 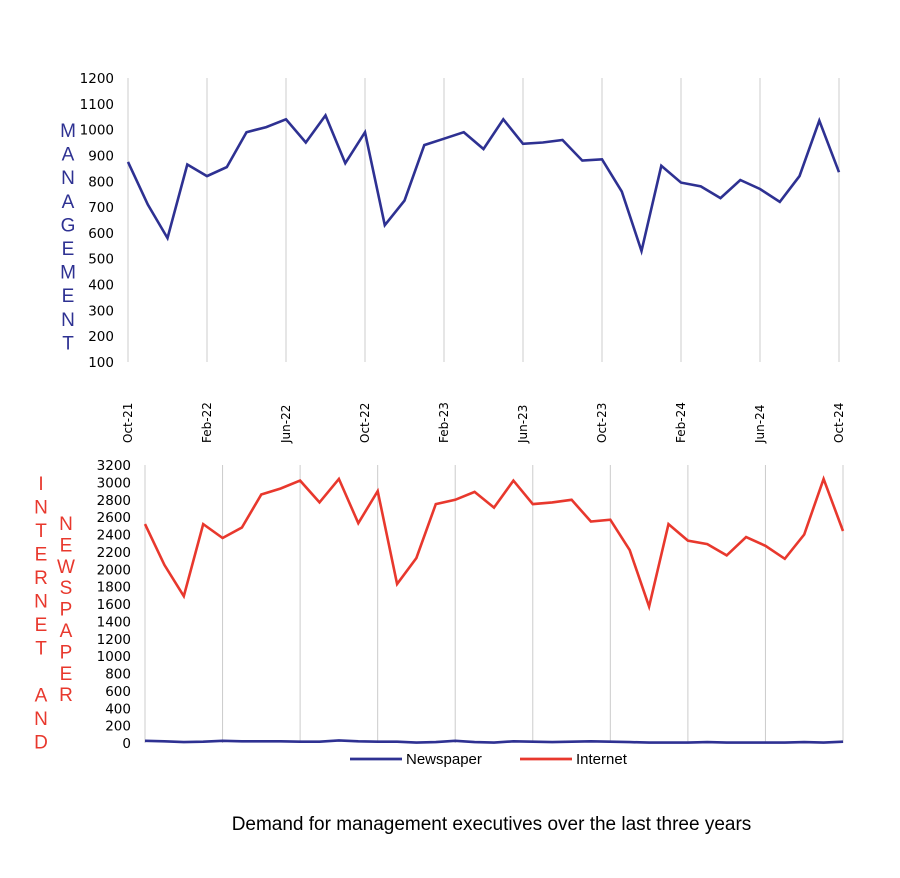 I want to click on internet-line, so click(x=494, y=543).